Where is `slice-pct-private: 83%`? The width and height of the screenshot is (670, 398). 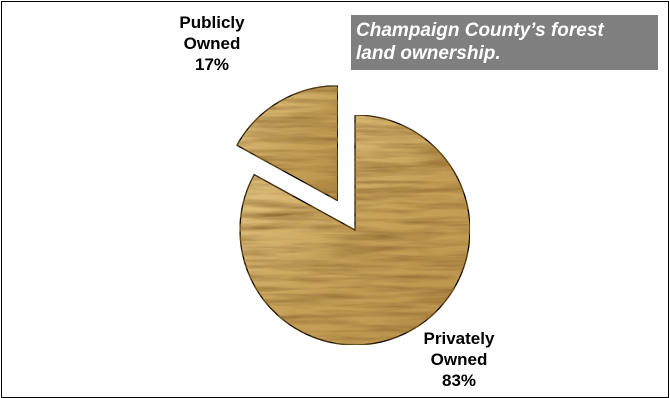 slice-pct-private: 83% is located at coordinates (459, 380).